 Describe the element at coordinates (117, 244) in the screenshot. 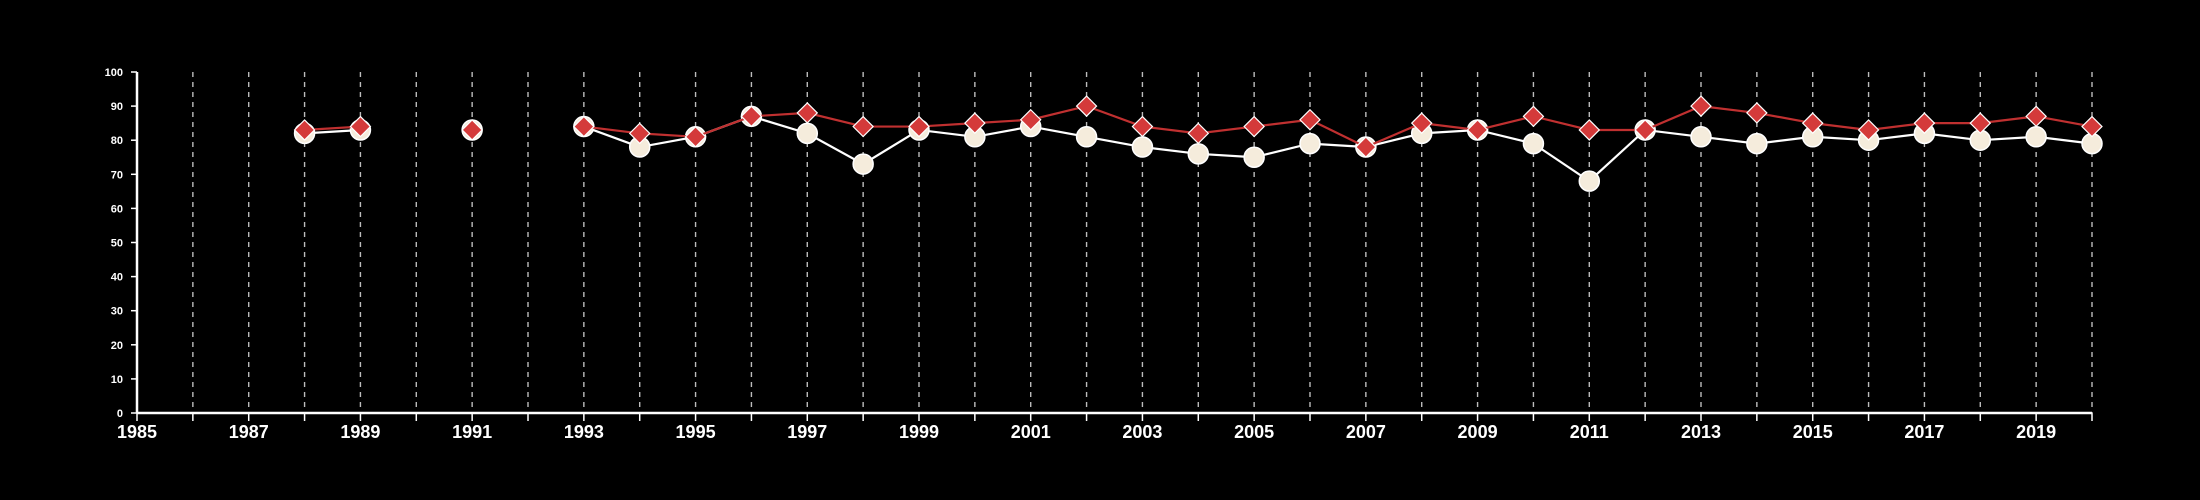

I see `y-tick-label: 50` at that location.